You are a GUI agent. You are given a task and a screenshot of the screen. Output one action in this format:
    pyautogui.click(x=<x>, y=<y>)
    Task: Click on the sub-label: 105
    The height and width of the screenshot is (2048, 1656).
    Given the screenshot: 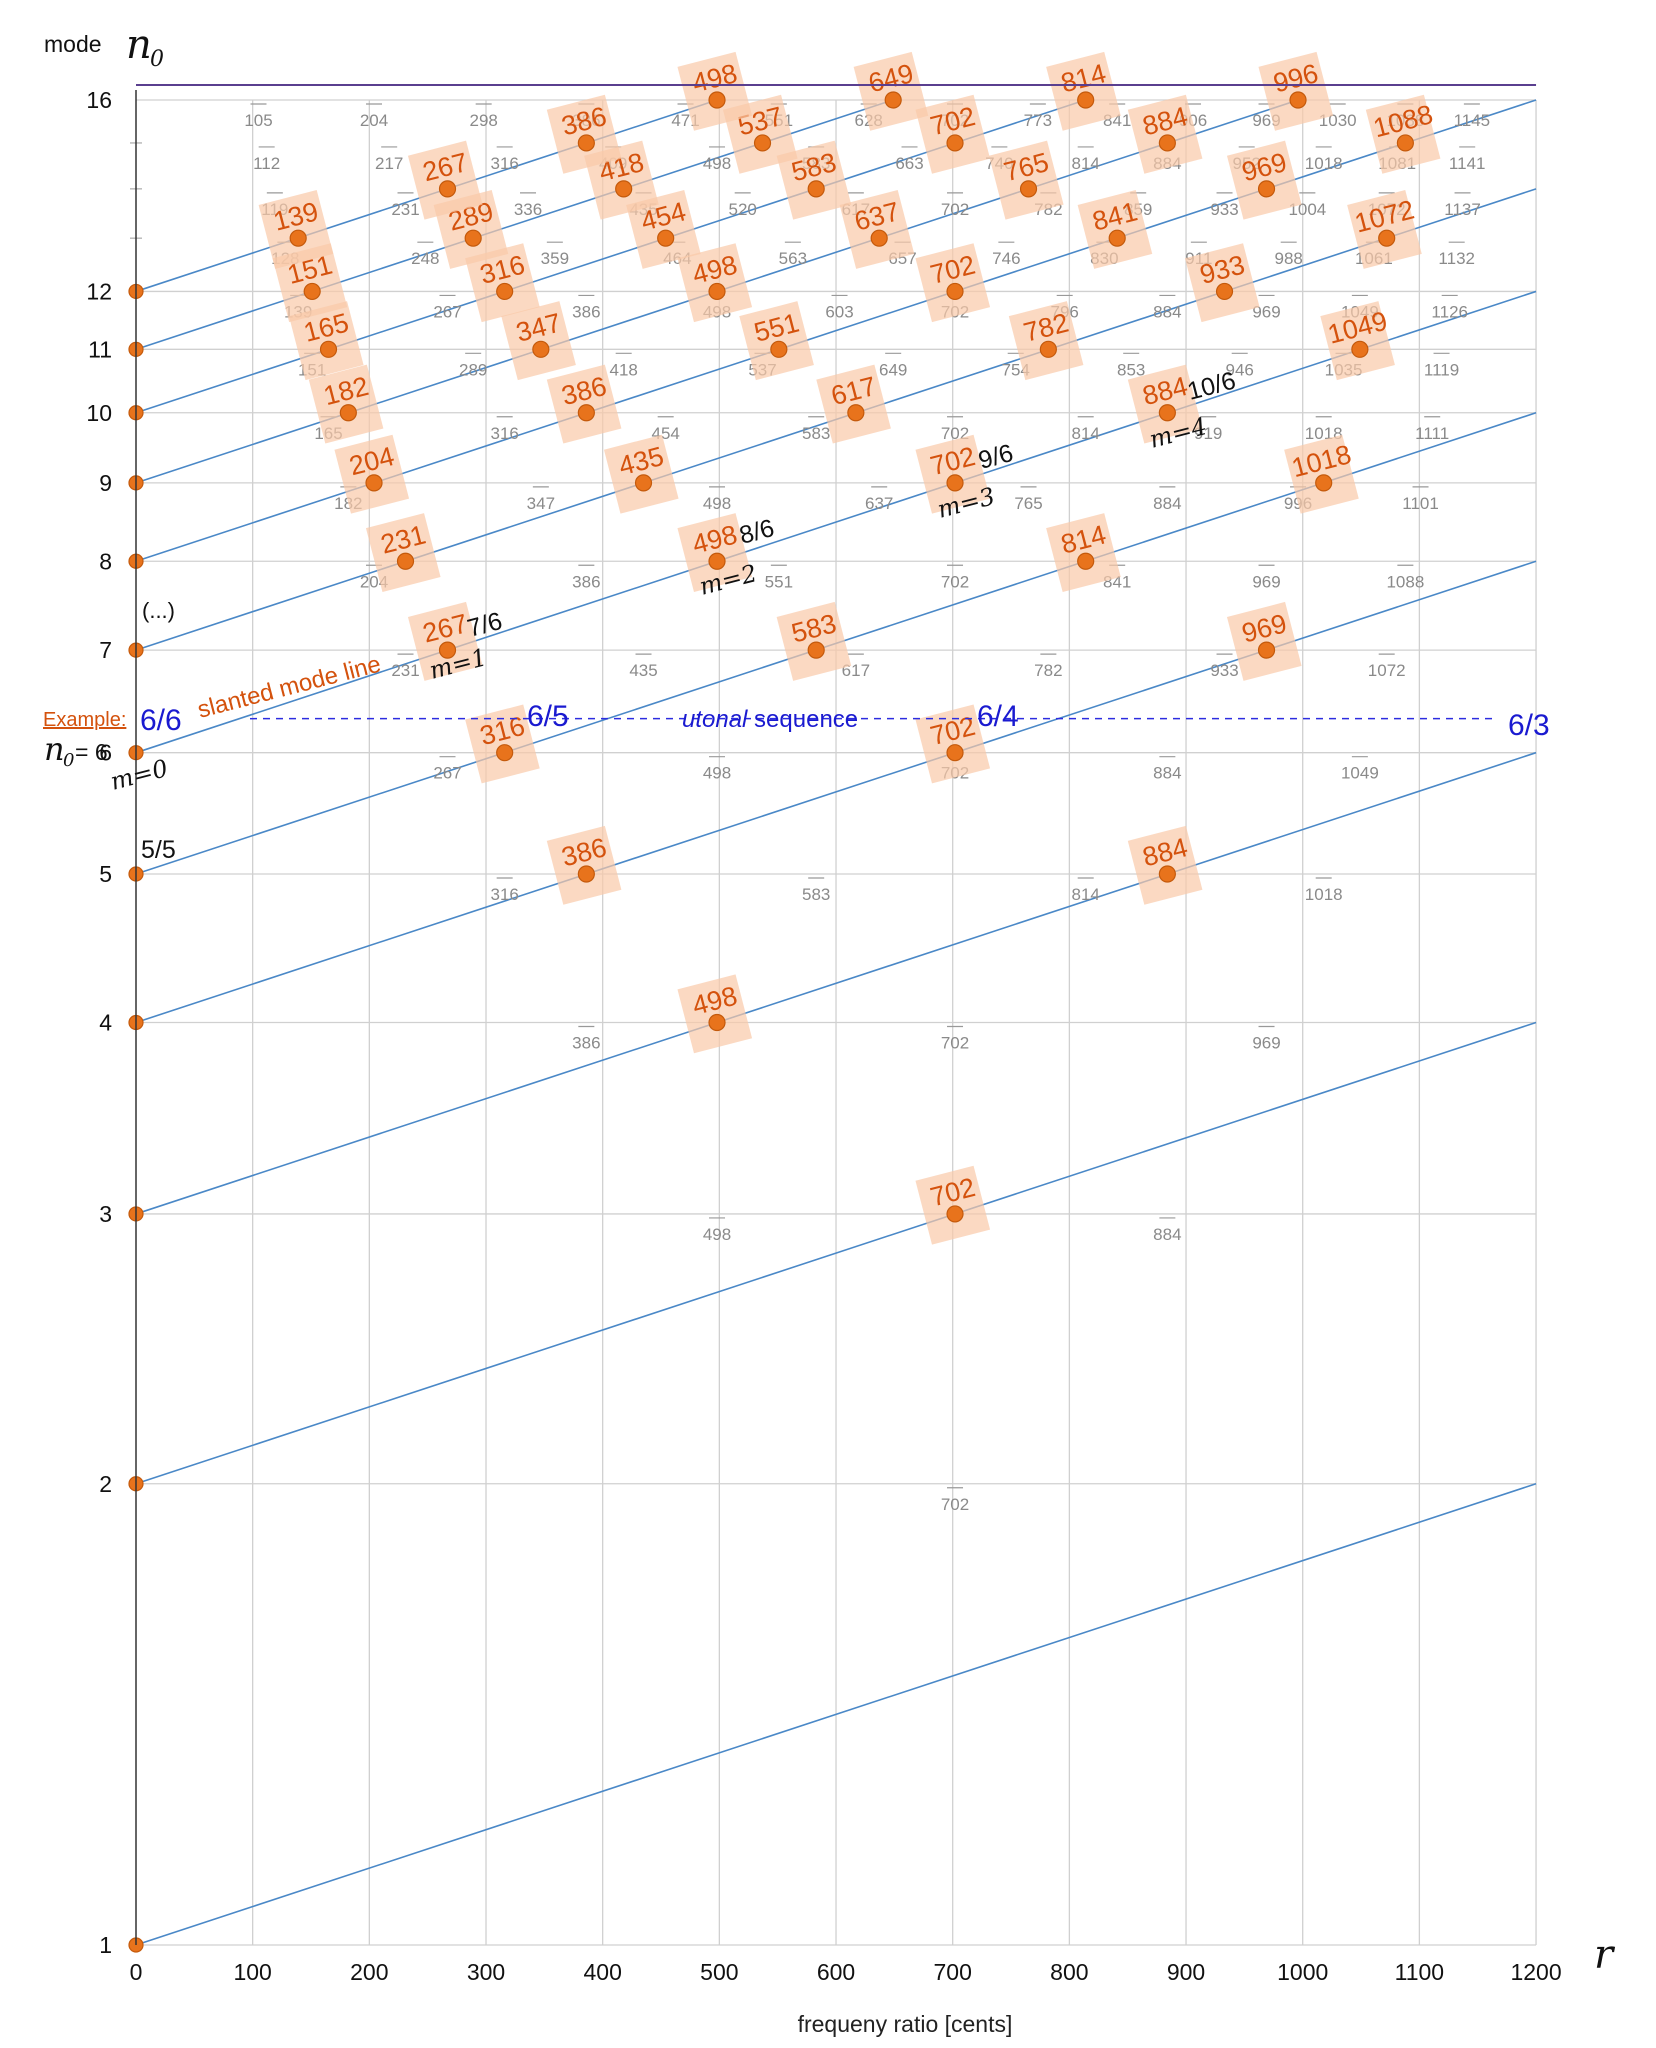 What is the action you would take?
    pyautogui.click(x=258, y=120)
    